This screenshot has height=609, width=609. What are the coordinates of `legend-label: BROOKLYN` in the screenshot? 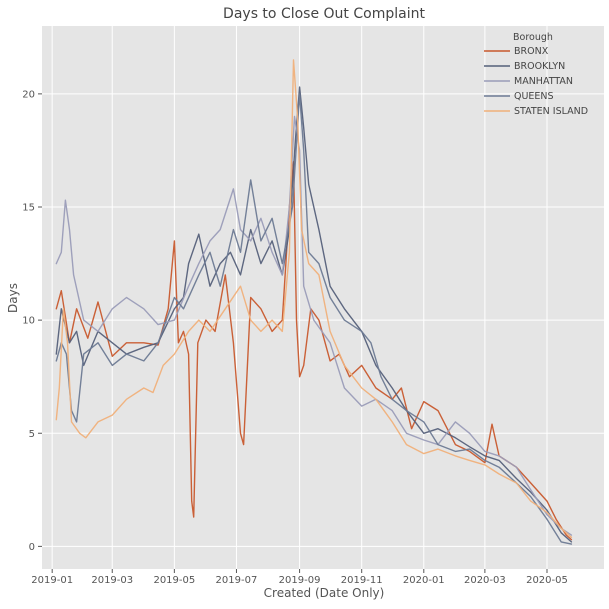 It's located at (539, 66).